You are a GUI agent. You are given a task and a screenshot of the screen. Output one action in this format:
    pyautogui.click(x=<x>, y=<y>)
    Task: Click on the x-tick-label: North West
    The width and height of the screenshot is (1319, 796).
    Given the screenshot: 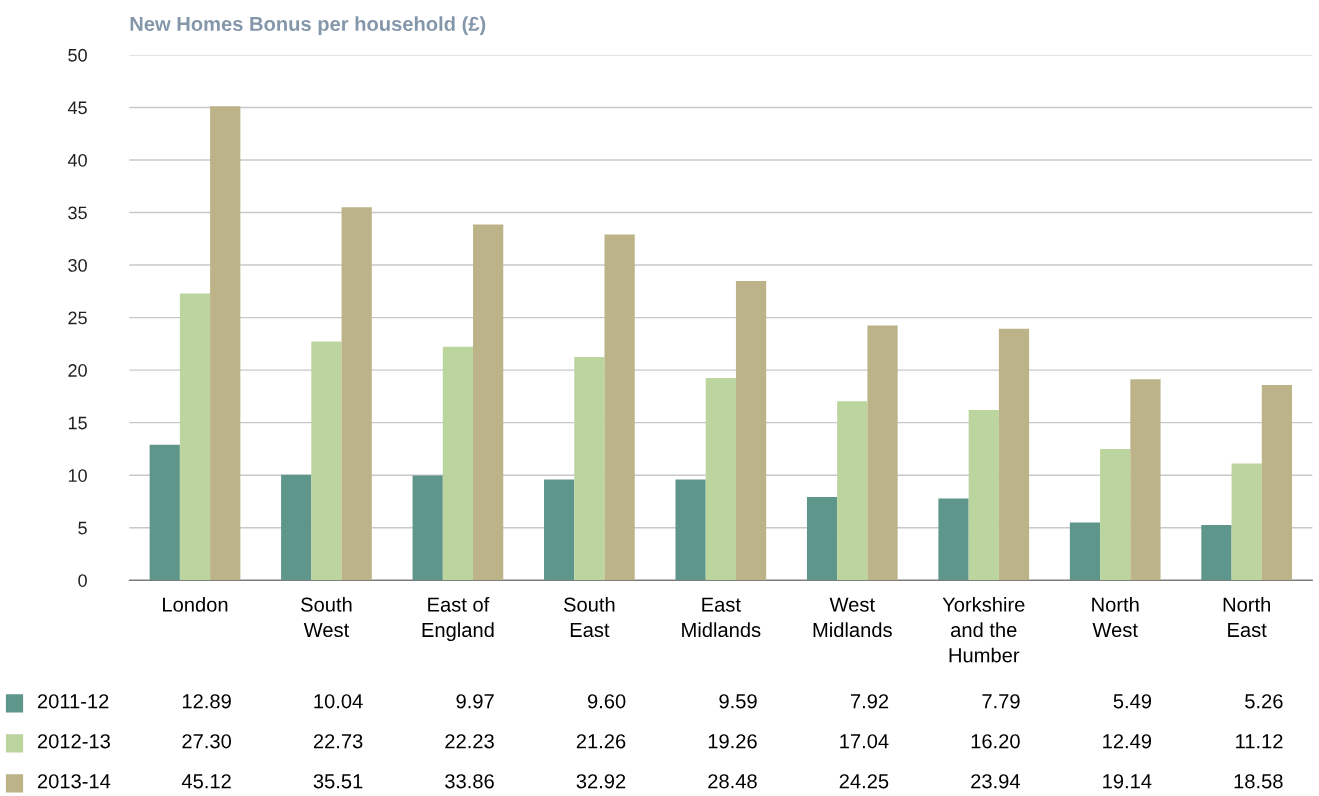 What is the action you would take?
    pyautogui.click(x=1115, y=617)
    